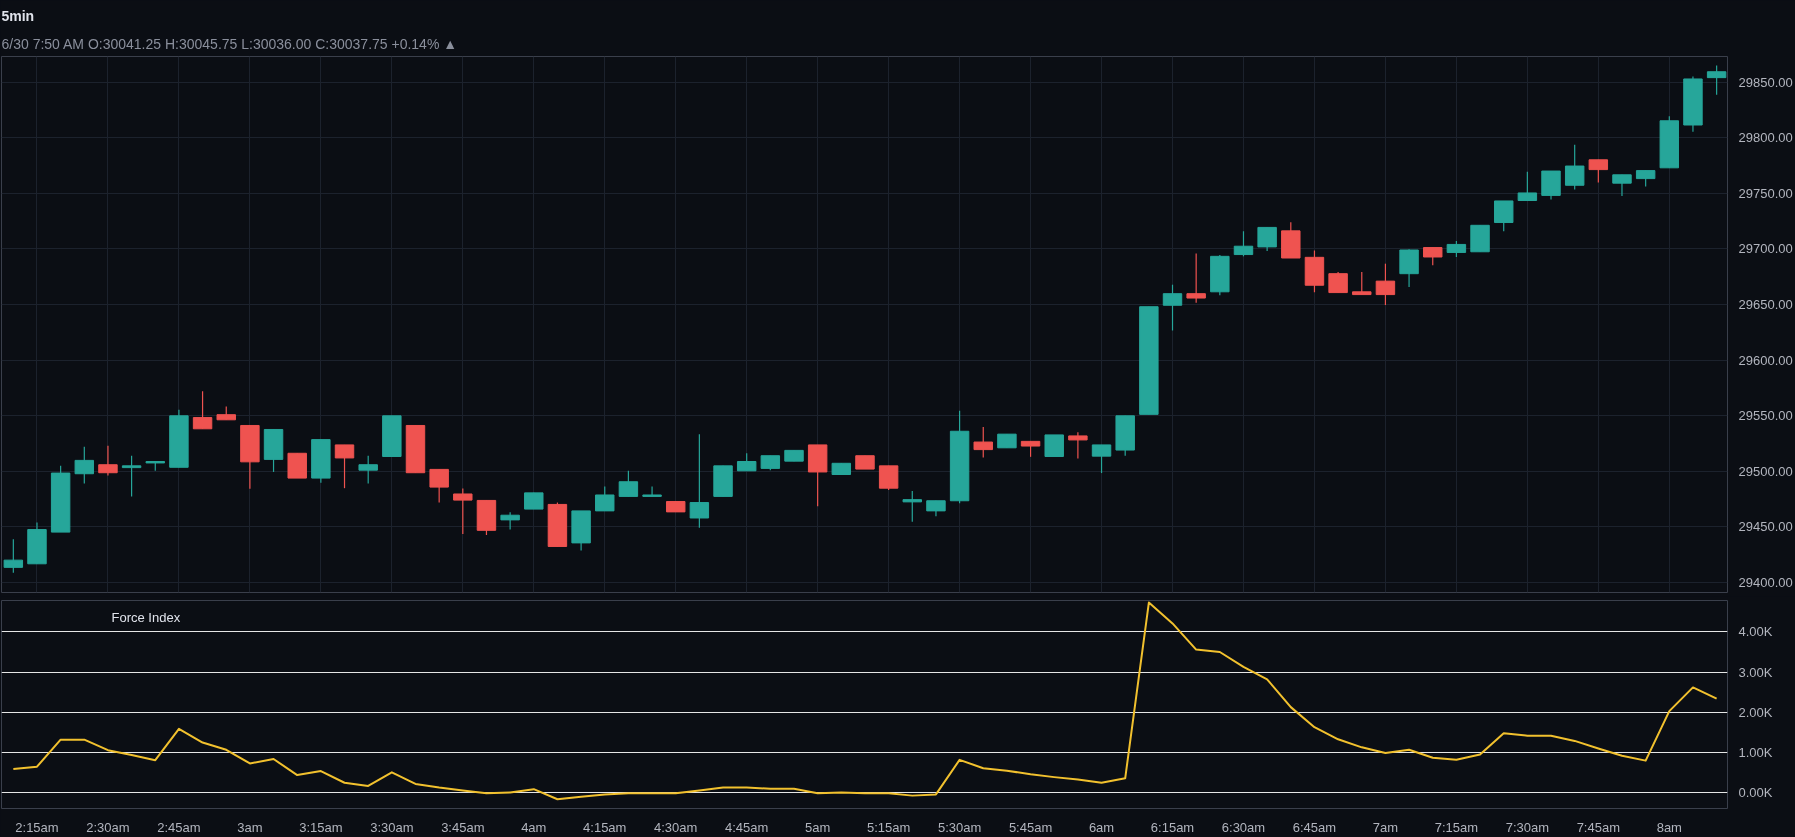 The height and width of the screenshot is (837, 1795). What do you see at coordinates (1172, 827) in the screenshot?
I see `x-tick-label: 6:15am` at bounding box center [1172, 827].